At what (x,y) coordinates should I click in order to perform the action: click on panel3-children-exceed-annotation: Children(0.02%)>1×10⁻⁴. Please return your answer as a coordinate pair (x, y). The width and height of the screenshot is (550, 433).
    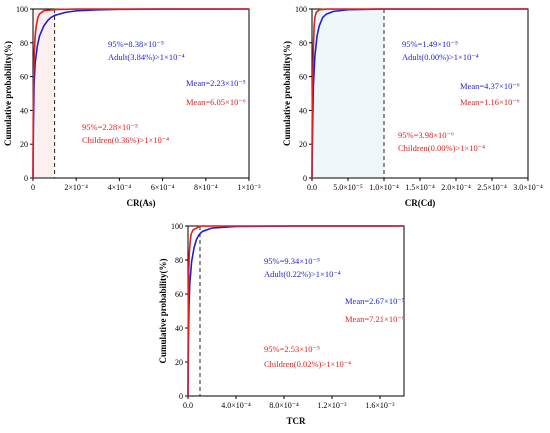
    Looking at the image, I should click on (307, 364).